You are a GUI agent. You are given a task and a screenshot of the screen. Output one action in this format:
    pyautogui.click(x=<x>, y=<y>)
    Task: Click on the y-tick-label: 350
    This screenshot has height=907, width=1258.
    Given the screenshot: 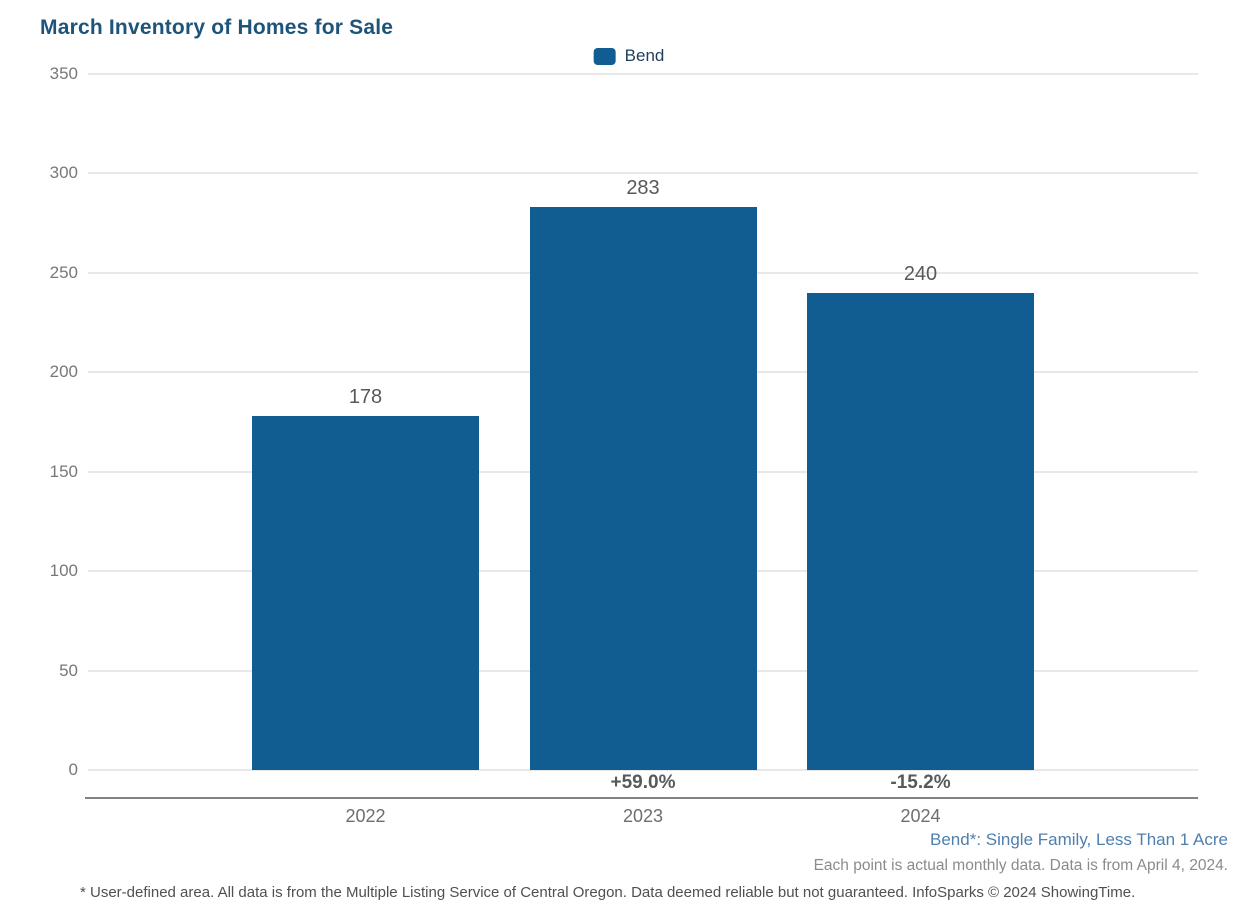 What is the action you would take?
    pyautogui.click(x=63, y=73)
    